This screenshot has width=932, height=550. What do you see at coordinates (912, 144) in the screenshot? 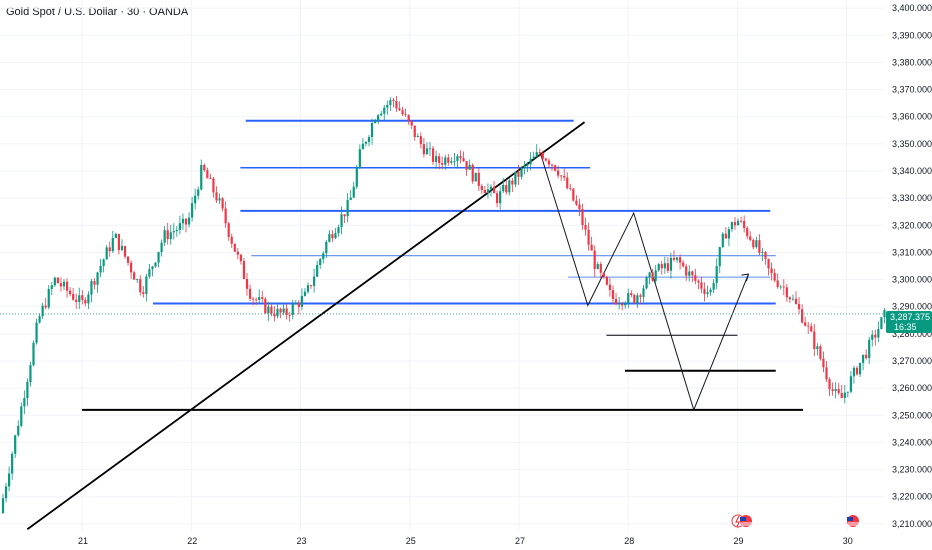
I see `y-tick-label: 3,350.000` at bounding box center [912, 144].